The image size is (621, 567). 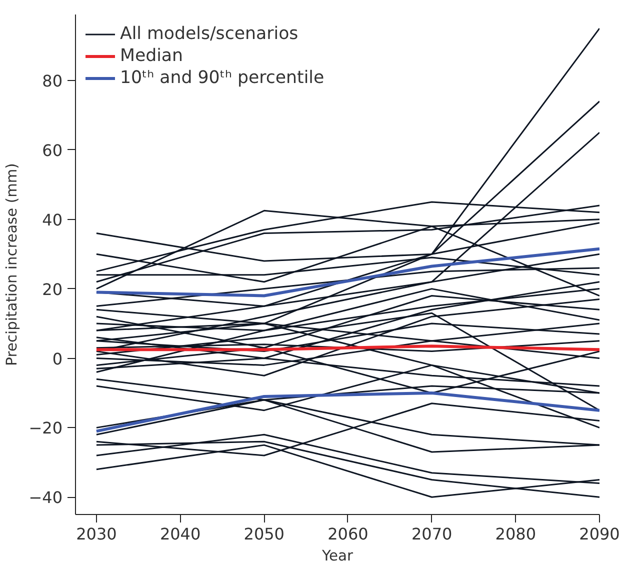 What do you see at coordinates (96, 534) in the screenshot?
I see `x-tick-label: 2030` at bounding box center [96, 534].